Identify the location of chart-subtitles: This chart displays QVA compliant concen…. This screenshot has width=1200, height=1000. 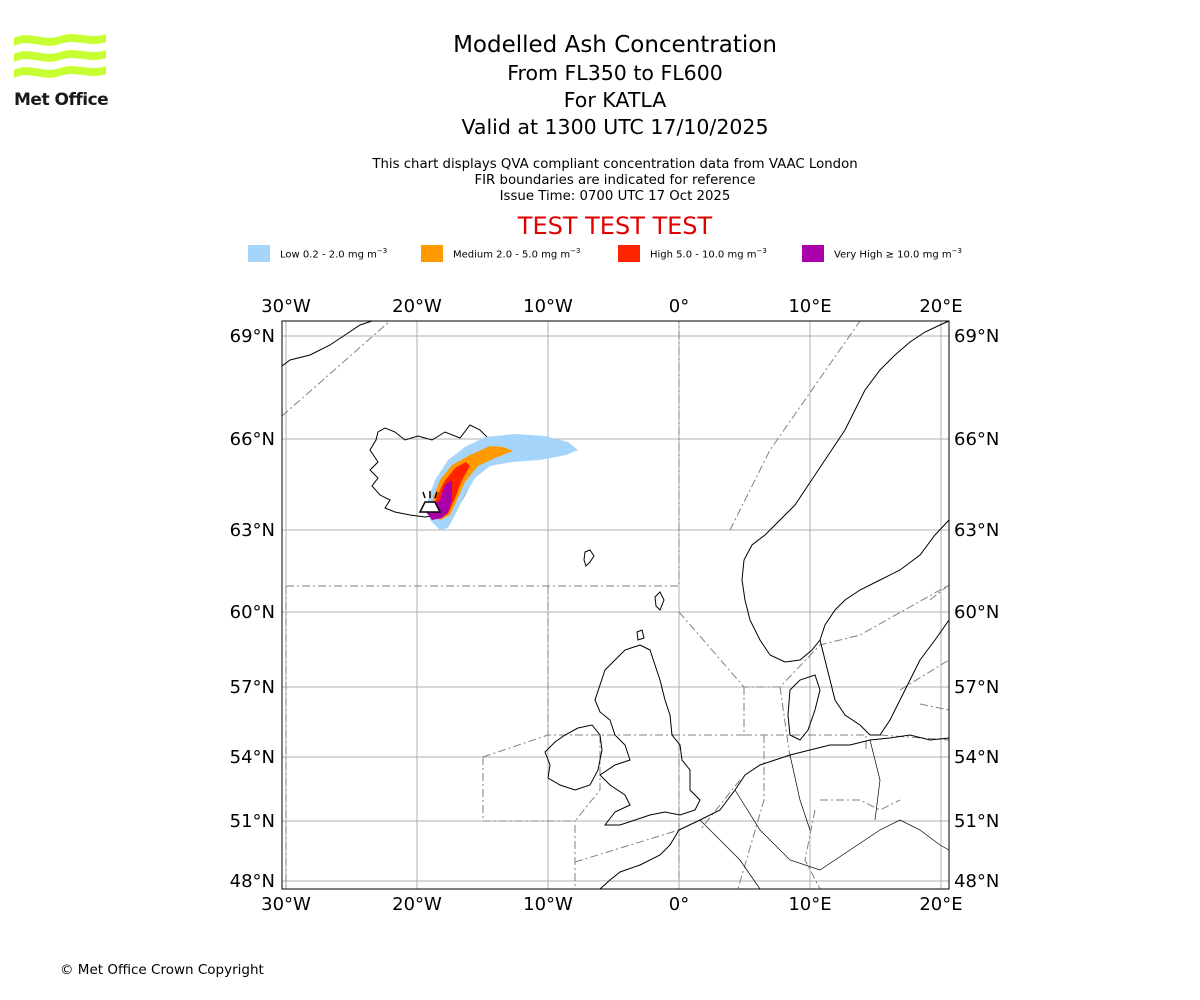
(615, 181).